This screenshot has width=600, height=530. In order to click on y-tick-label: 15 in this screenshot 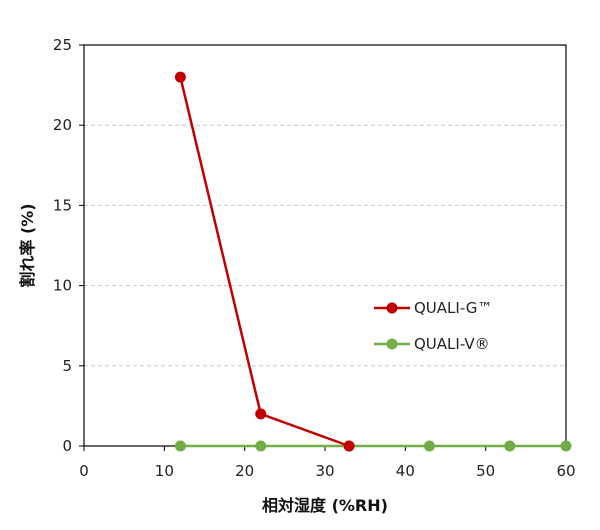, I will do `click(62, 205)`.